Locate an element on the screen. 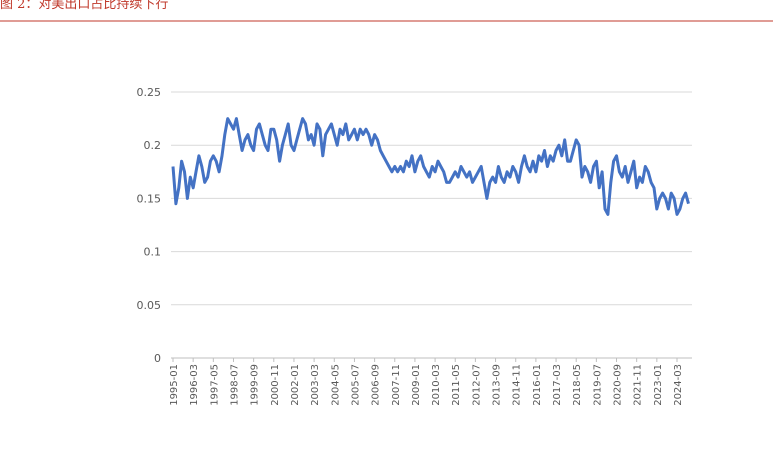 The width and height of the screenshot is (773, 454). x-tick-label: 2016-01 is located at coordinates (537, 385).